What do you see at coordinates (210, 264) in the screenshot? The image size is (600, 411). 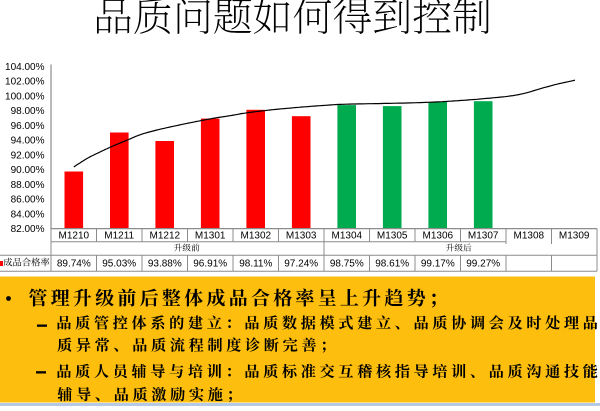 I see `svg-text: 96.91%` at bounding box center [210, 264].